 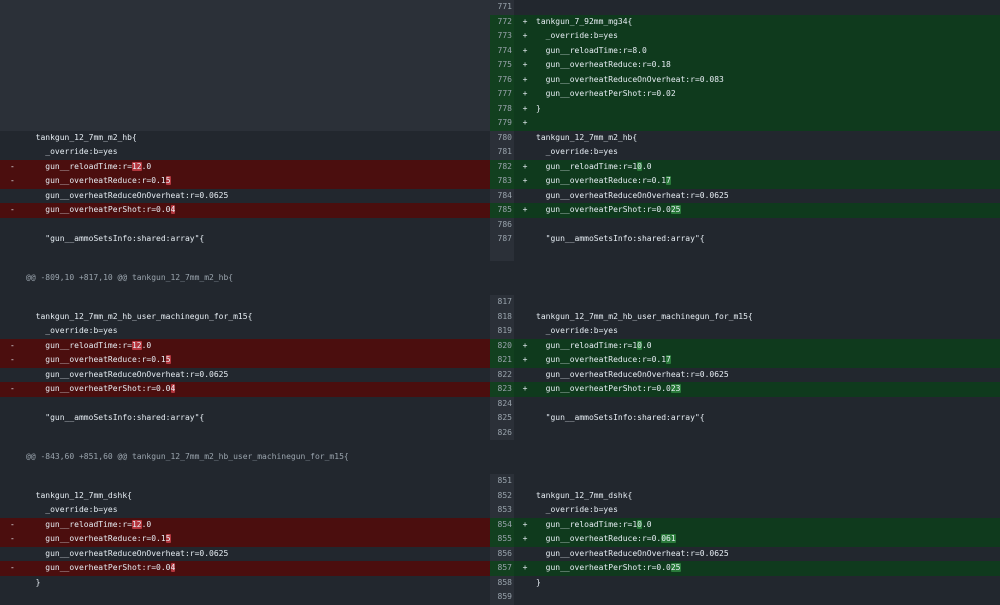 What do you see at coordinates (502, 389) in the screenshot?
I see `right-line-number: 823` at bounding box center [502, 389].